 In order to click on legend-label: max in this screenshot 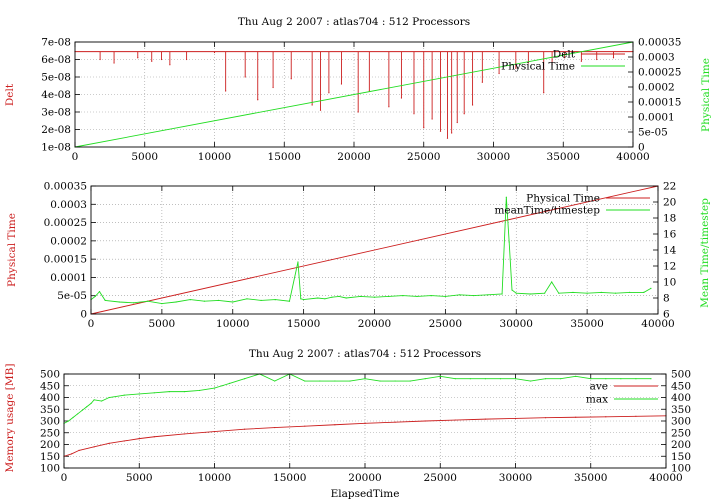, I will do `click(597, 400)`.